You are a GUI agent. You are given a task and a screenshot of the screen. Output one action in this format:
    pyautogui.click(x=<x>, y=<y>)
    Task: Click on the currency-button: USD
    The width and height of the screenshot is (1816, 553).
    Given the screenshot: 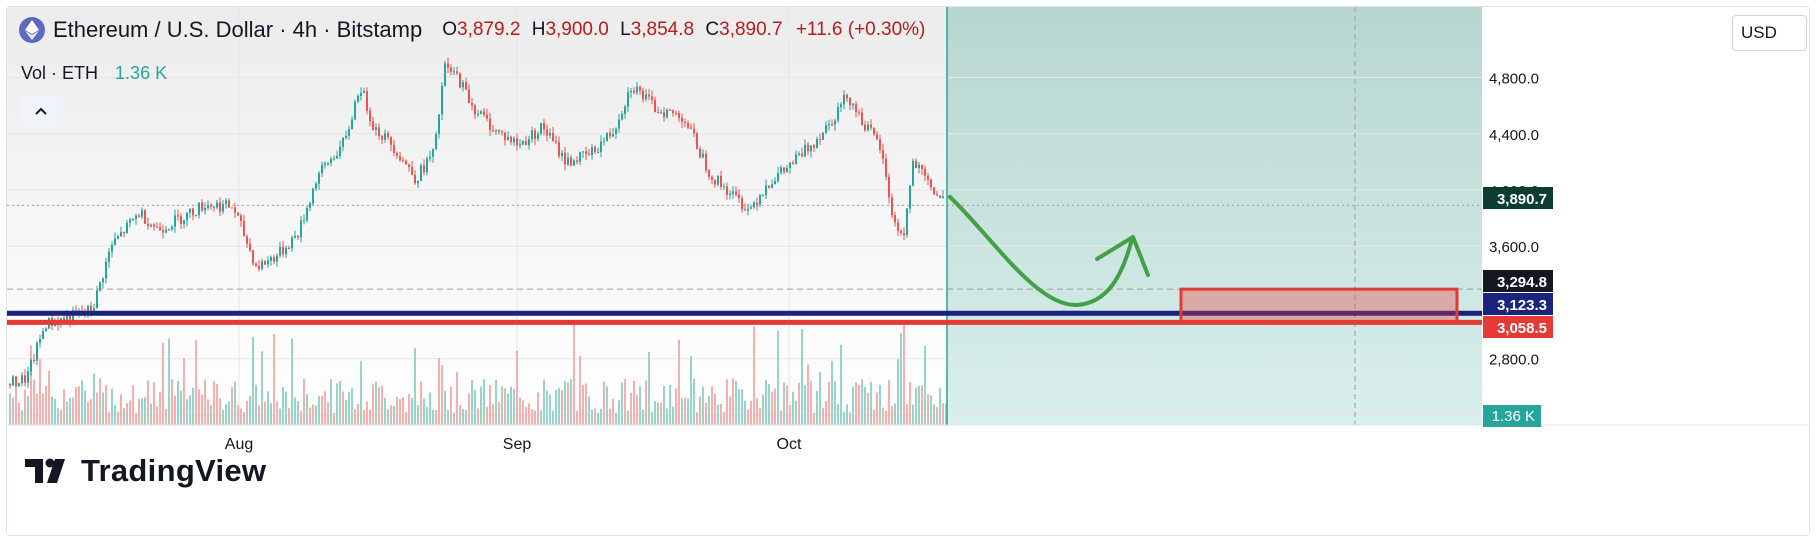 What is the action you would take?
    pyautogui.click(x=1769, y=33)
    